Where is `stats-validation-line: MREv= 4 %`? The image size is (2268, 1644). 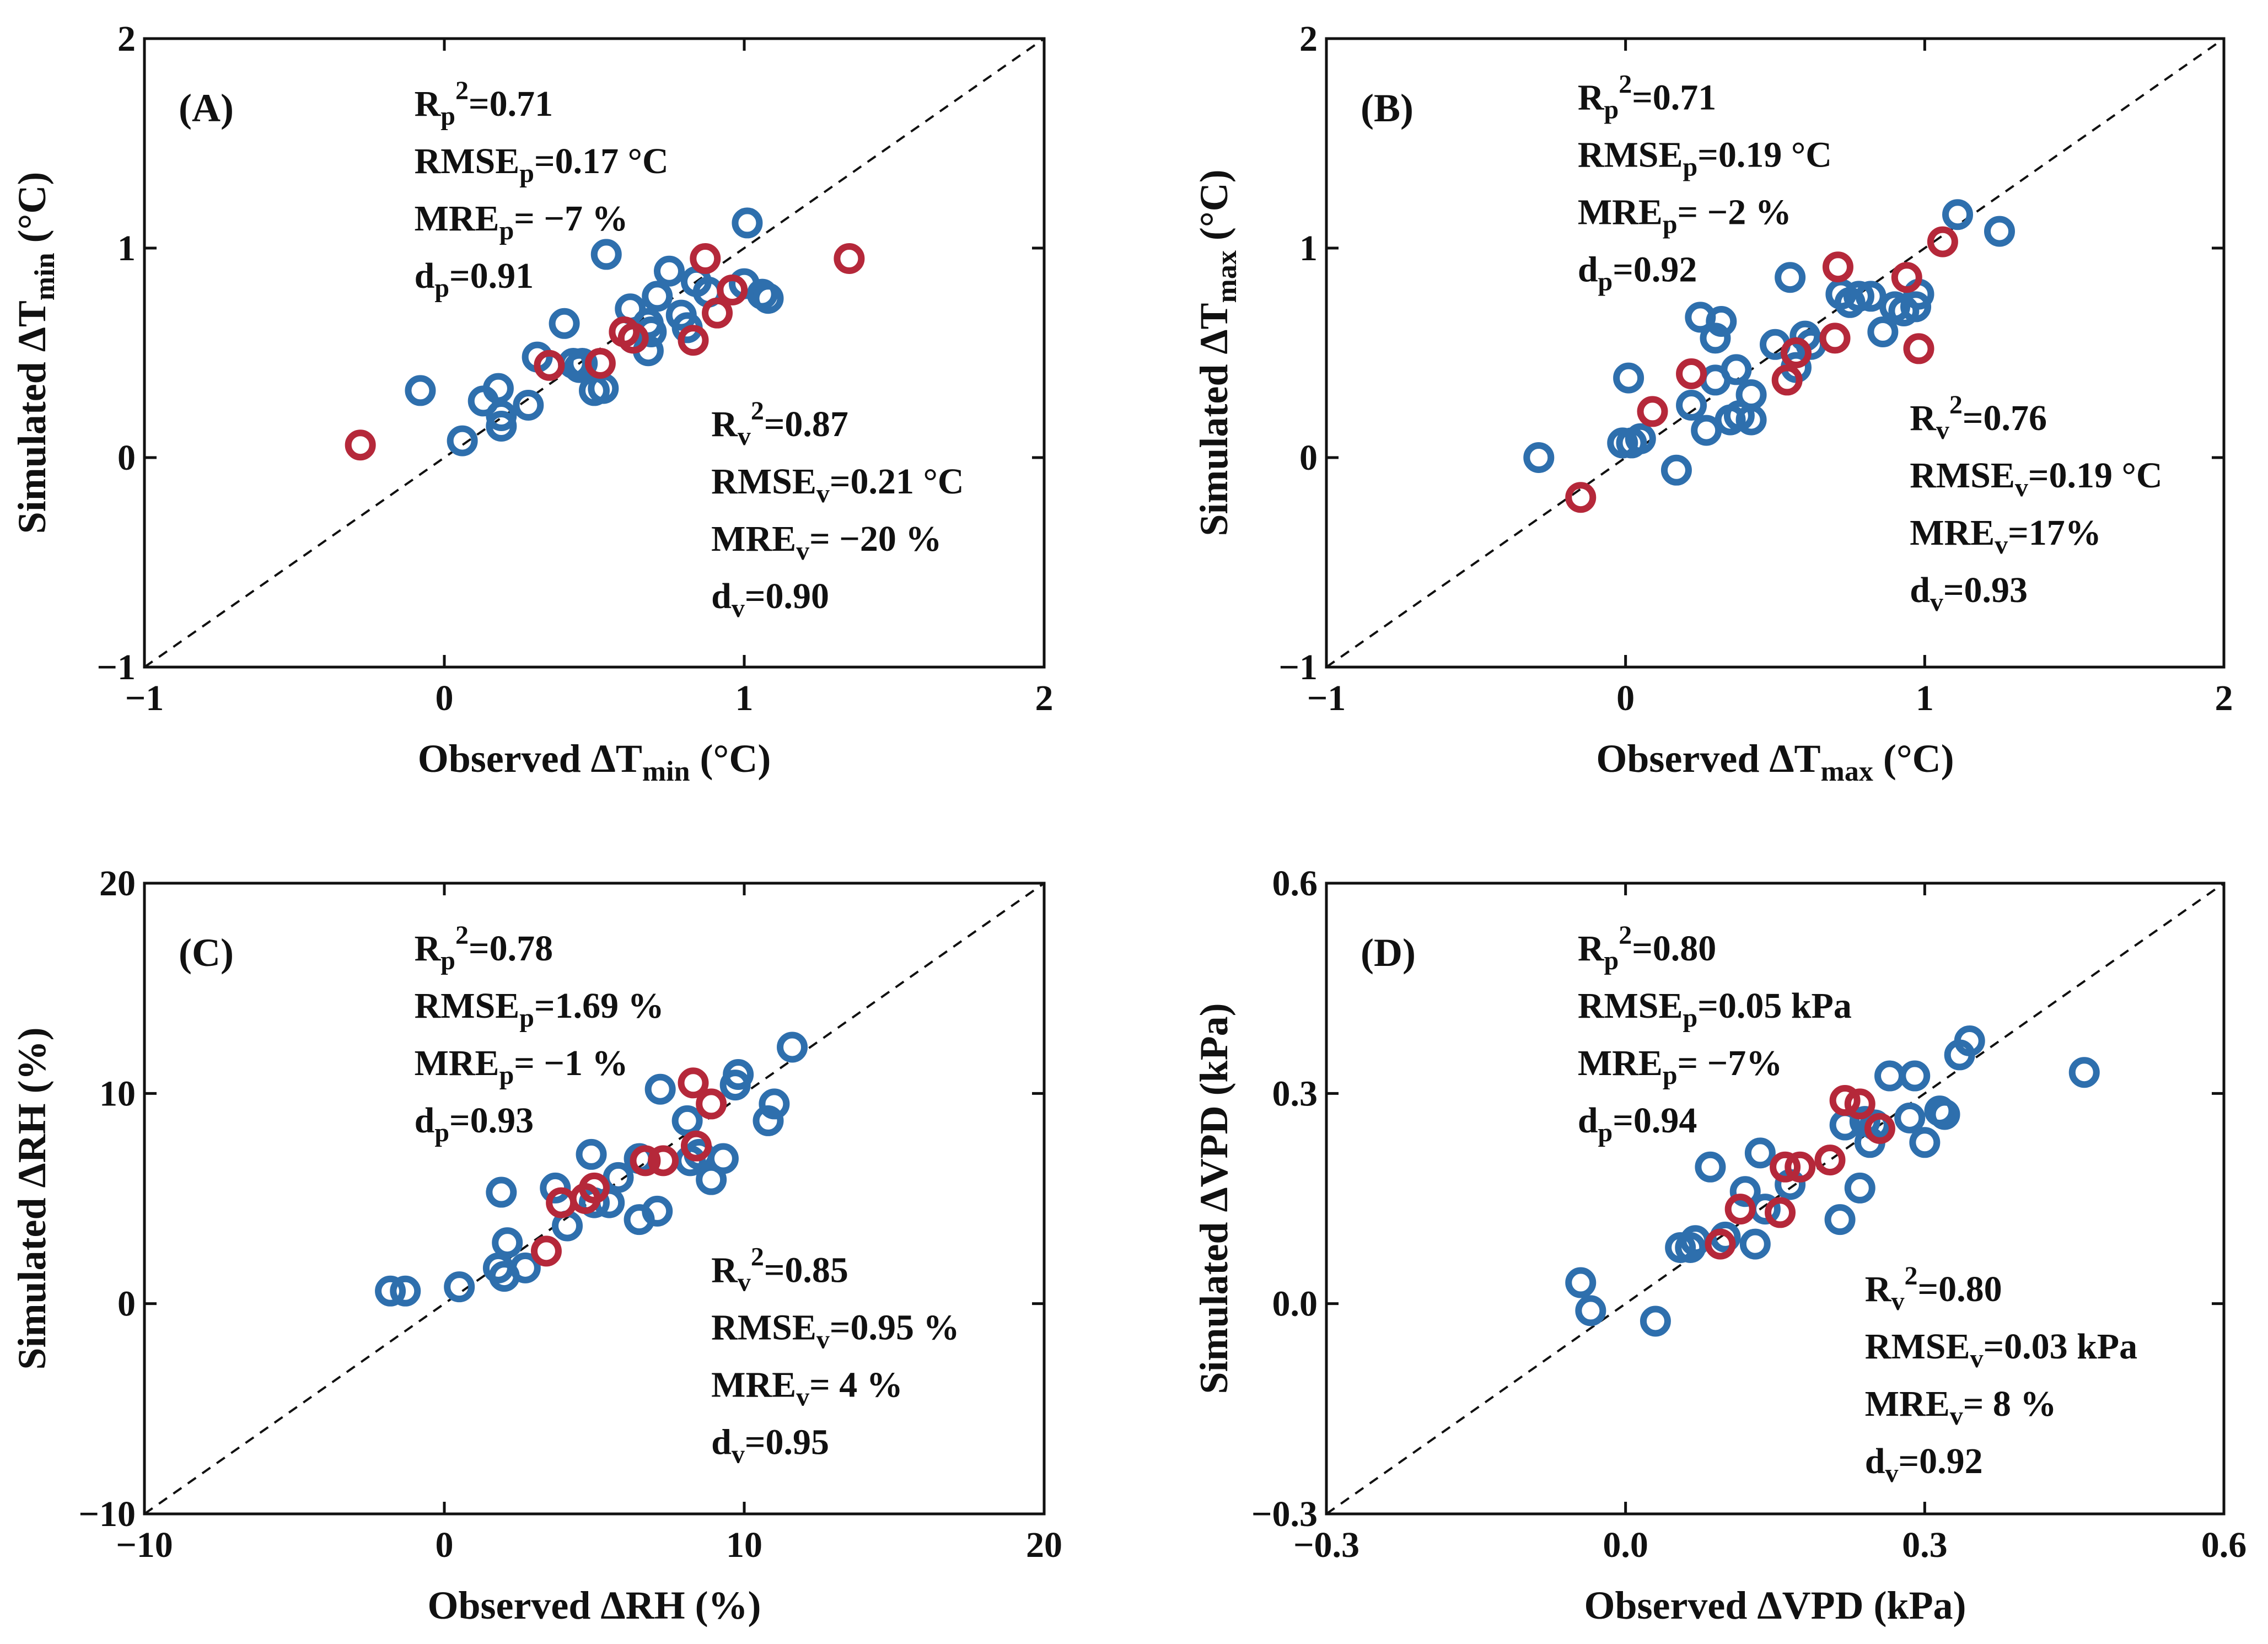 stats-validation-line: MREv= 4 % is located at coordinates (807, 1388).